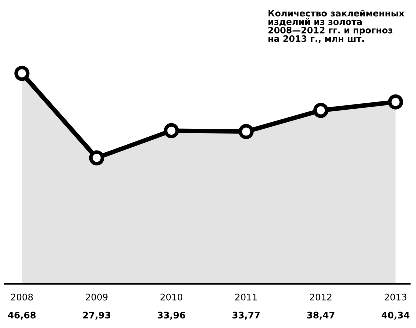 The width and height of the screenshot is (416, 328). What do you see at coordinates (172, 316) in the screenshot?
I see `data-label: 33,96` at bounding box center [172, 316].